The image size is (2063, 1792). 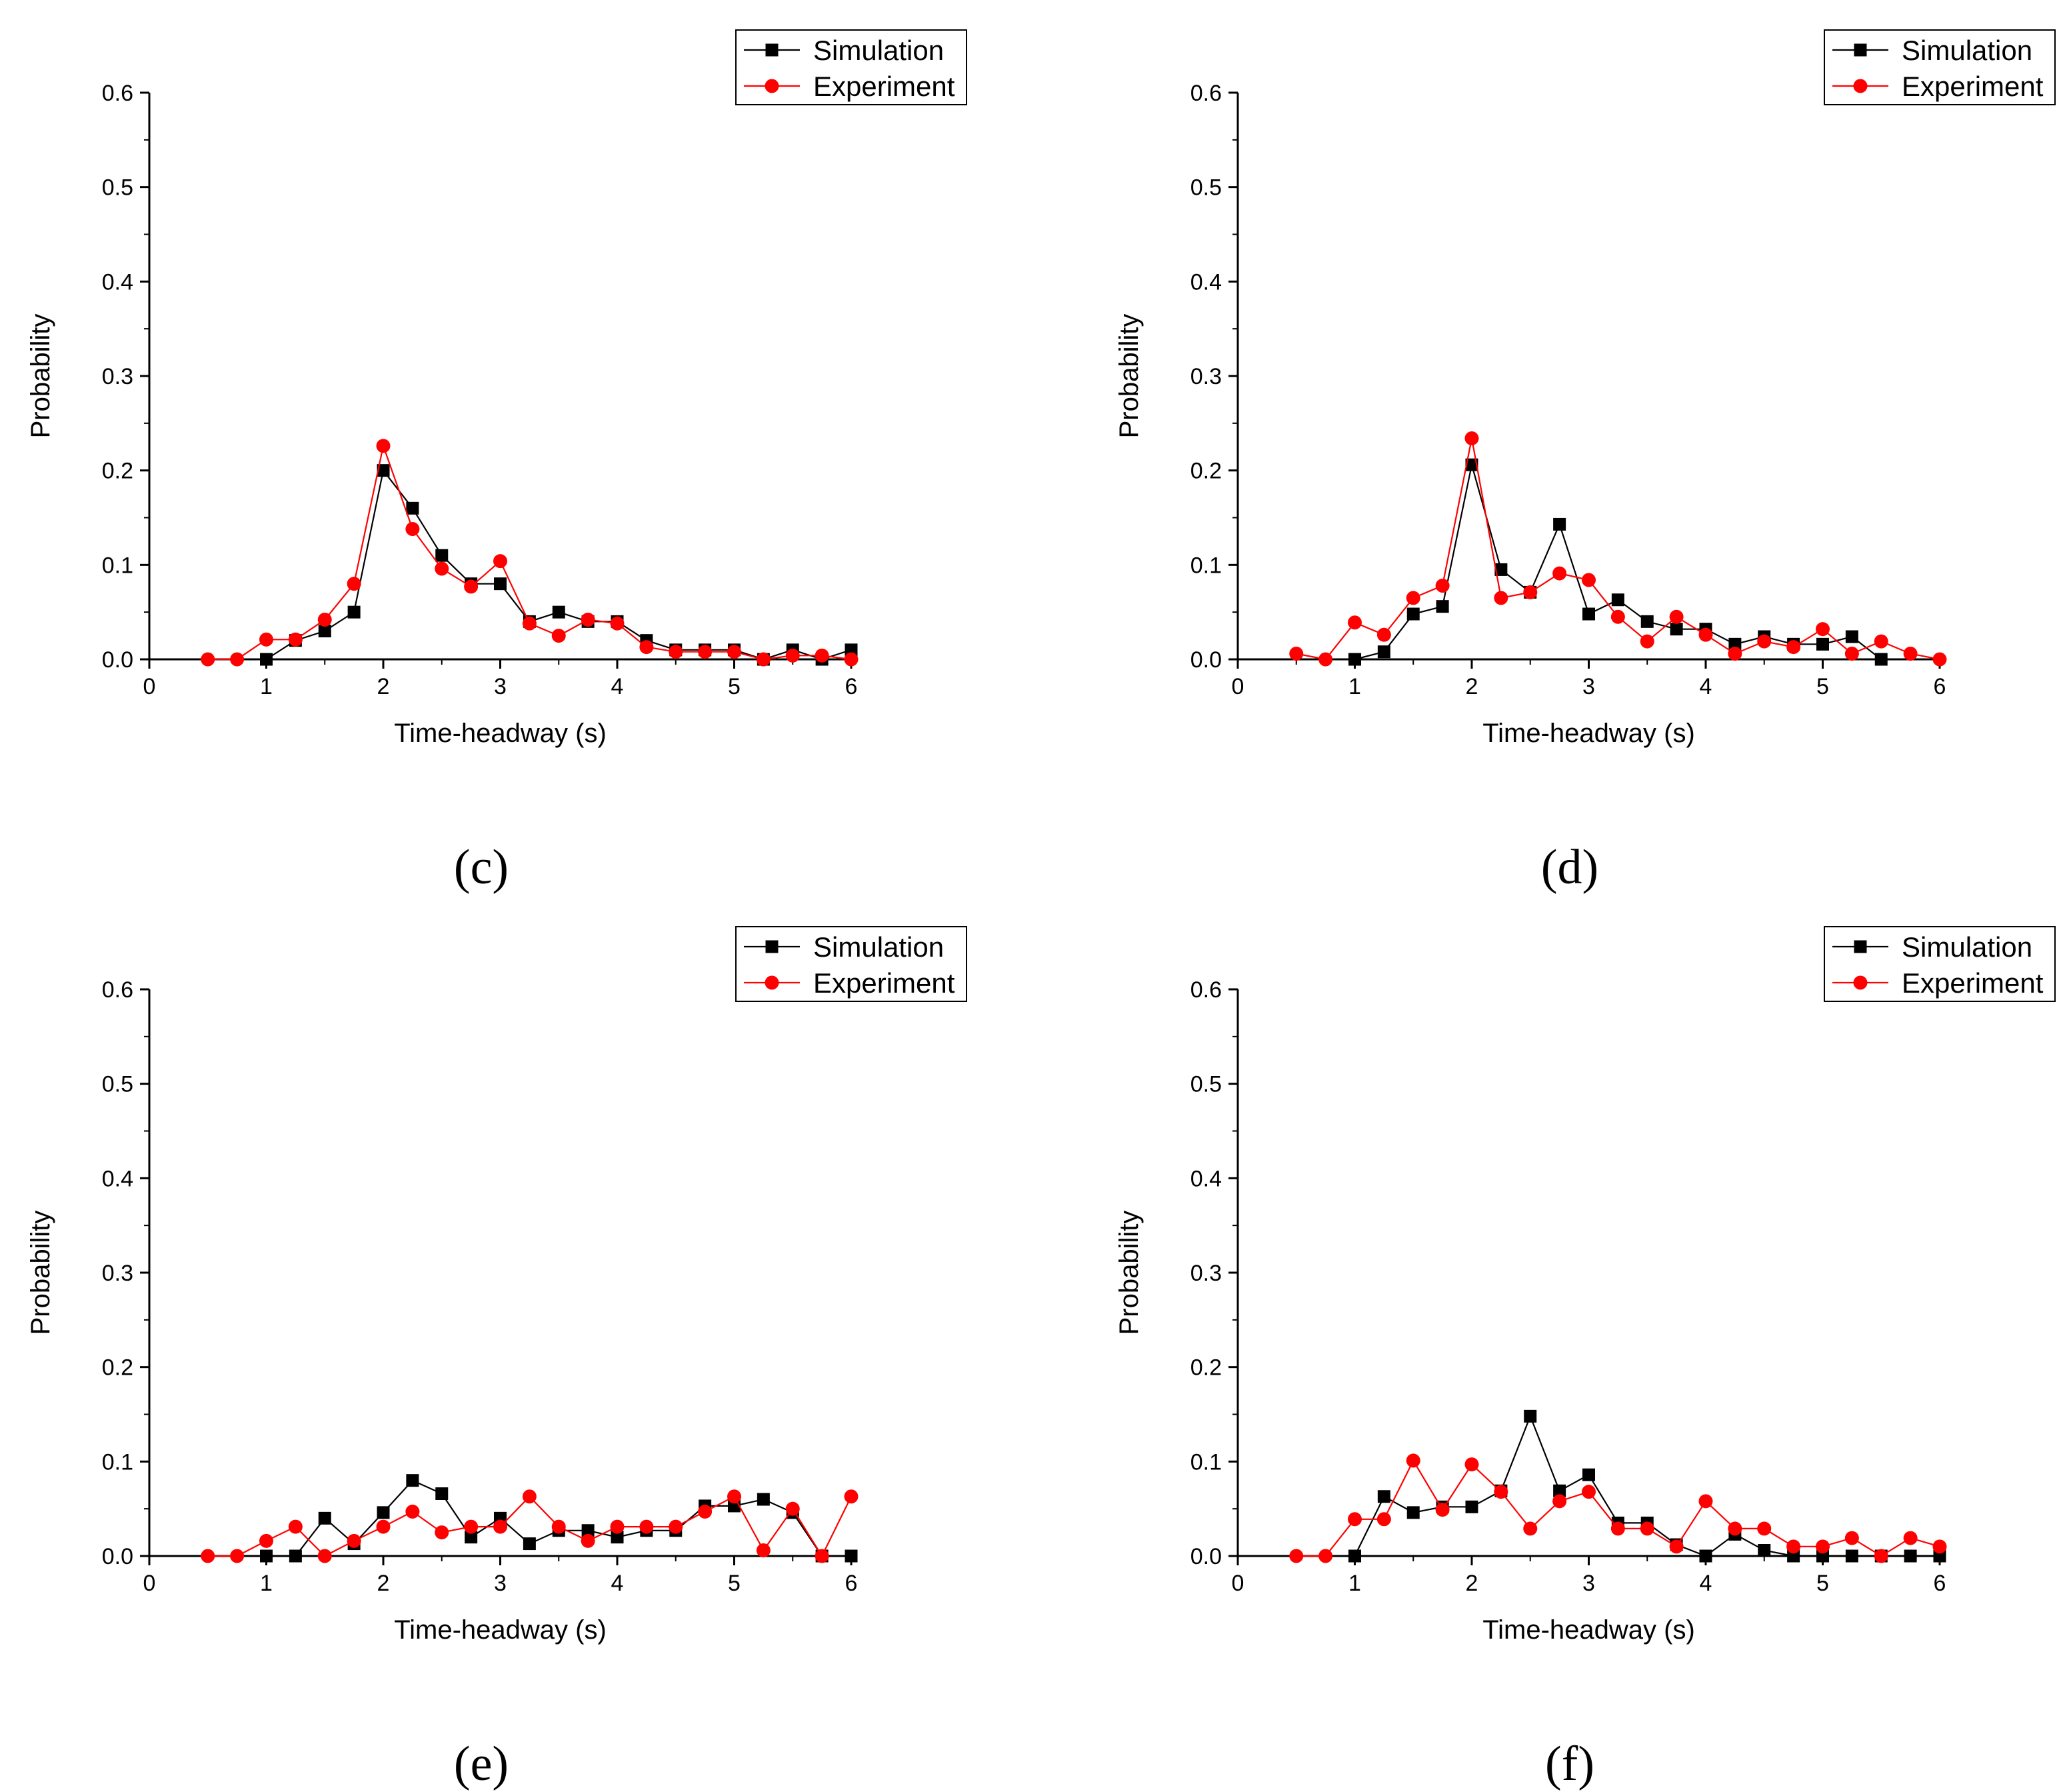 I want to click on y-tick-label: 0.6, so click(x=1206, y=990).